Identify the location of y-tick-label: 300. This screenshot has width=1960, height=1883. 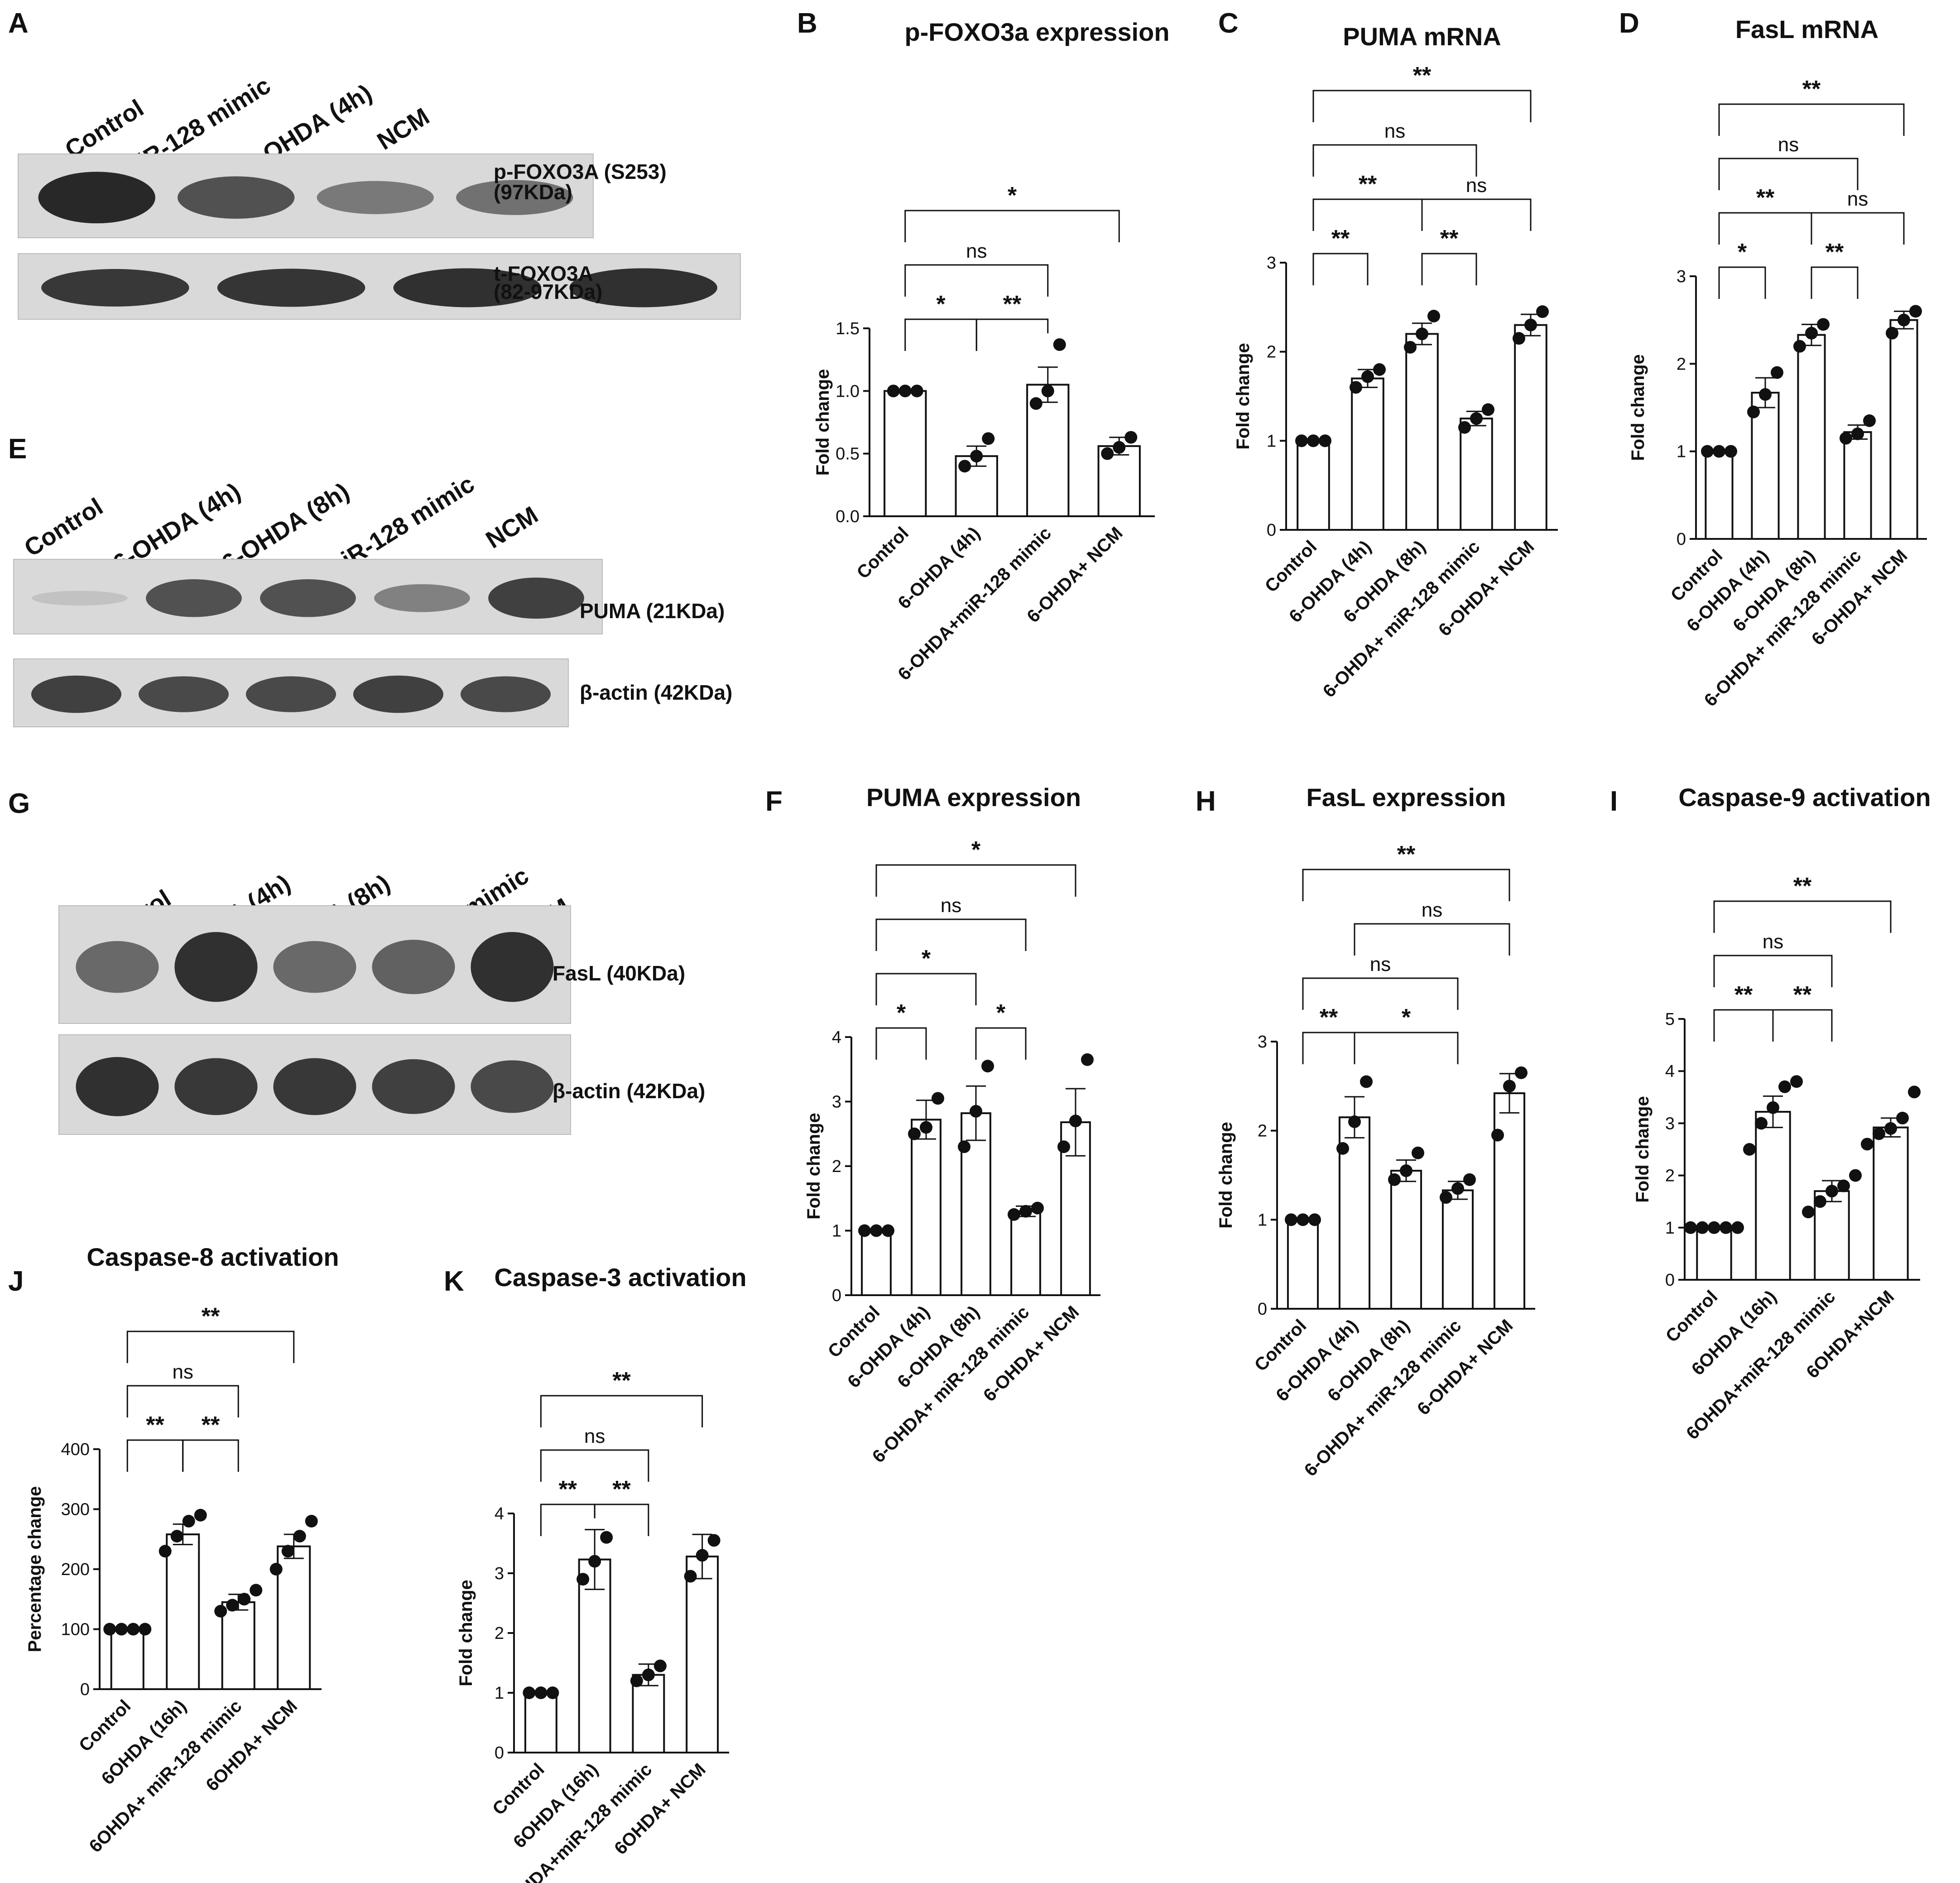
(75, 1509).